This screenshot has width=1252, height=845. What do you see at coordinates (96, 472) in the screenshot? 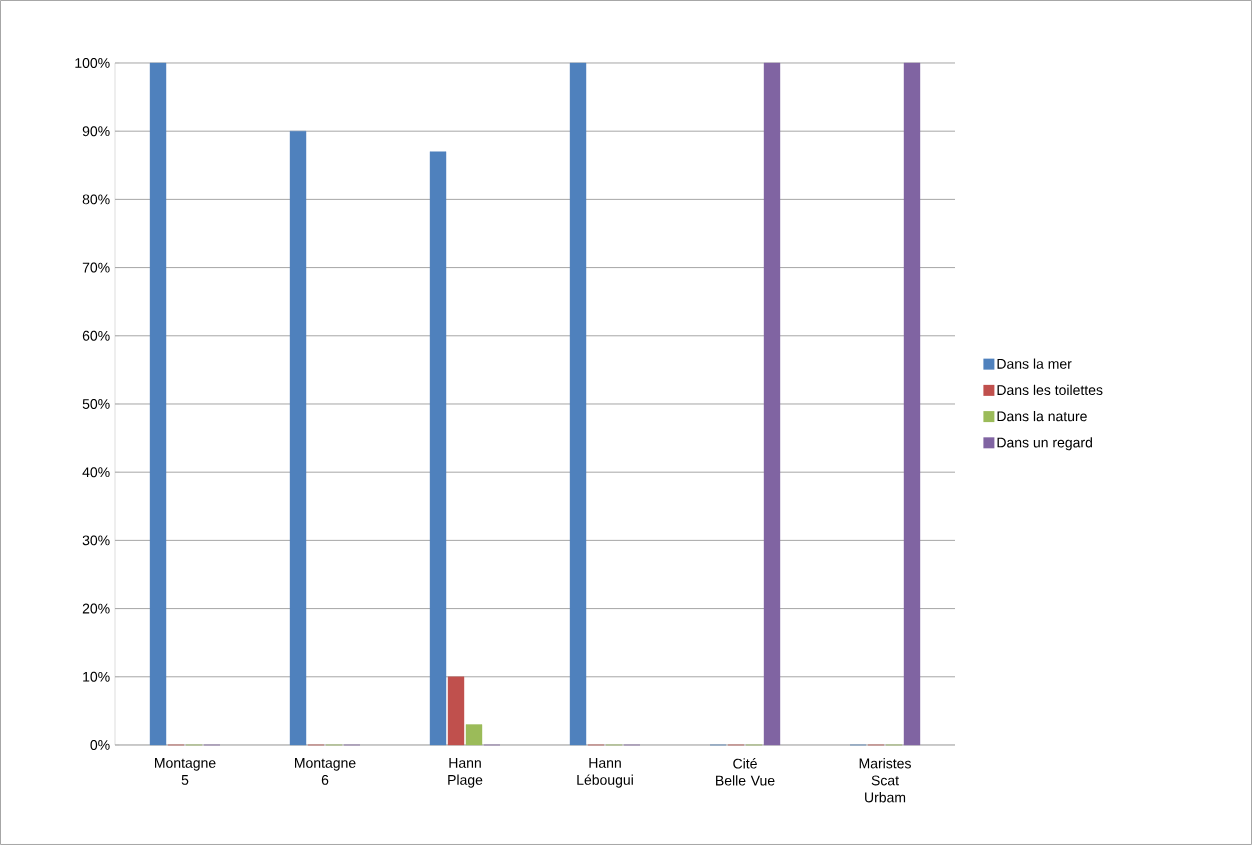
I see `y-tick-label: 40%` at bounding box center [96, 472].